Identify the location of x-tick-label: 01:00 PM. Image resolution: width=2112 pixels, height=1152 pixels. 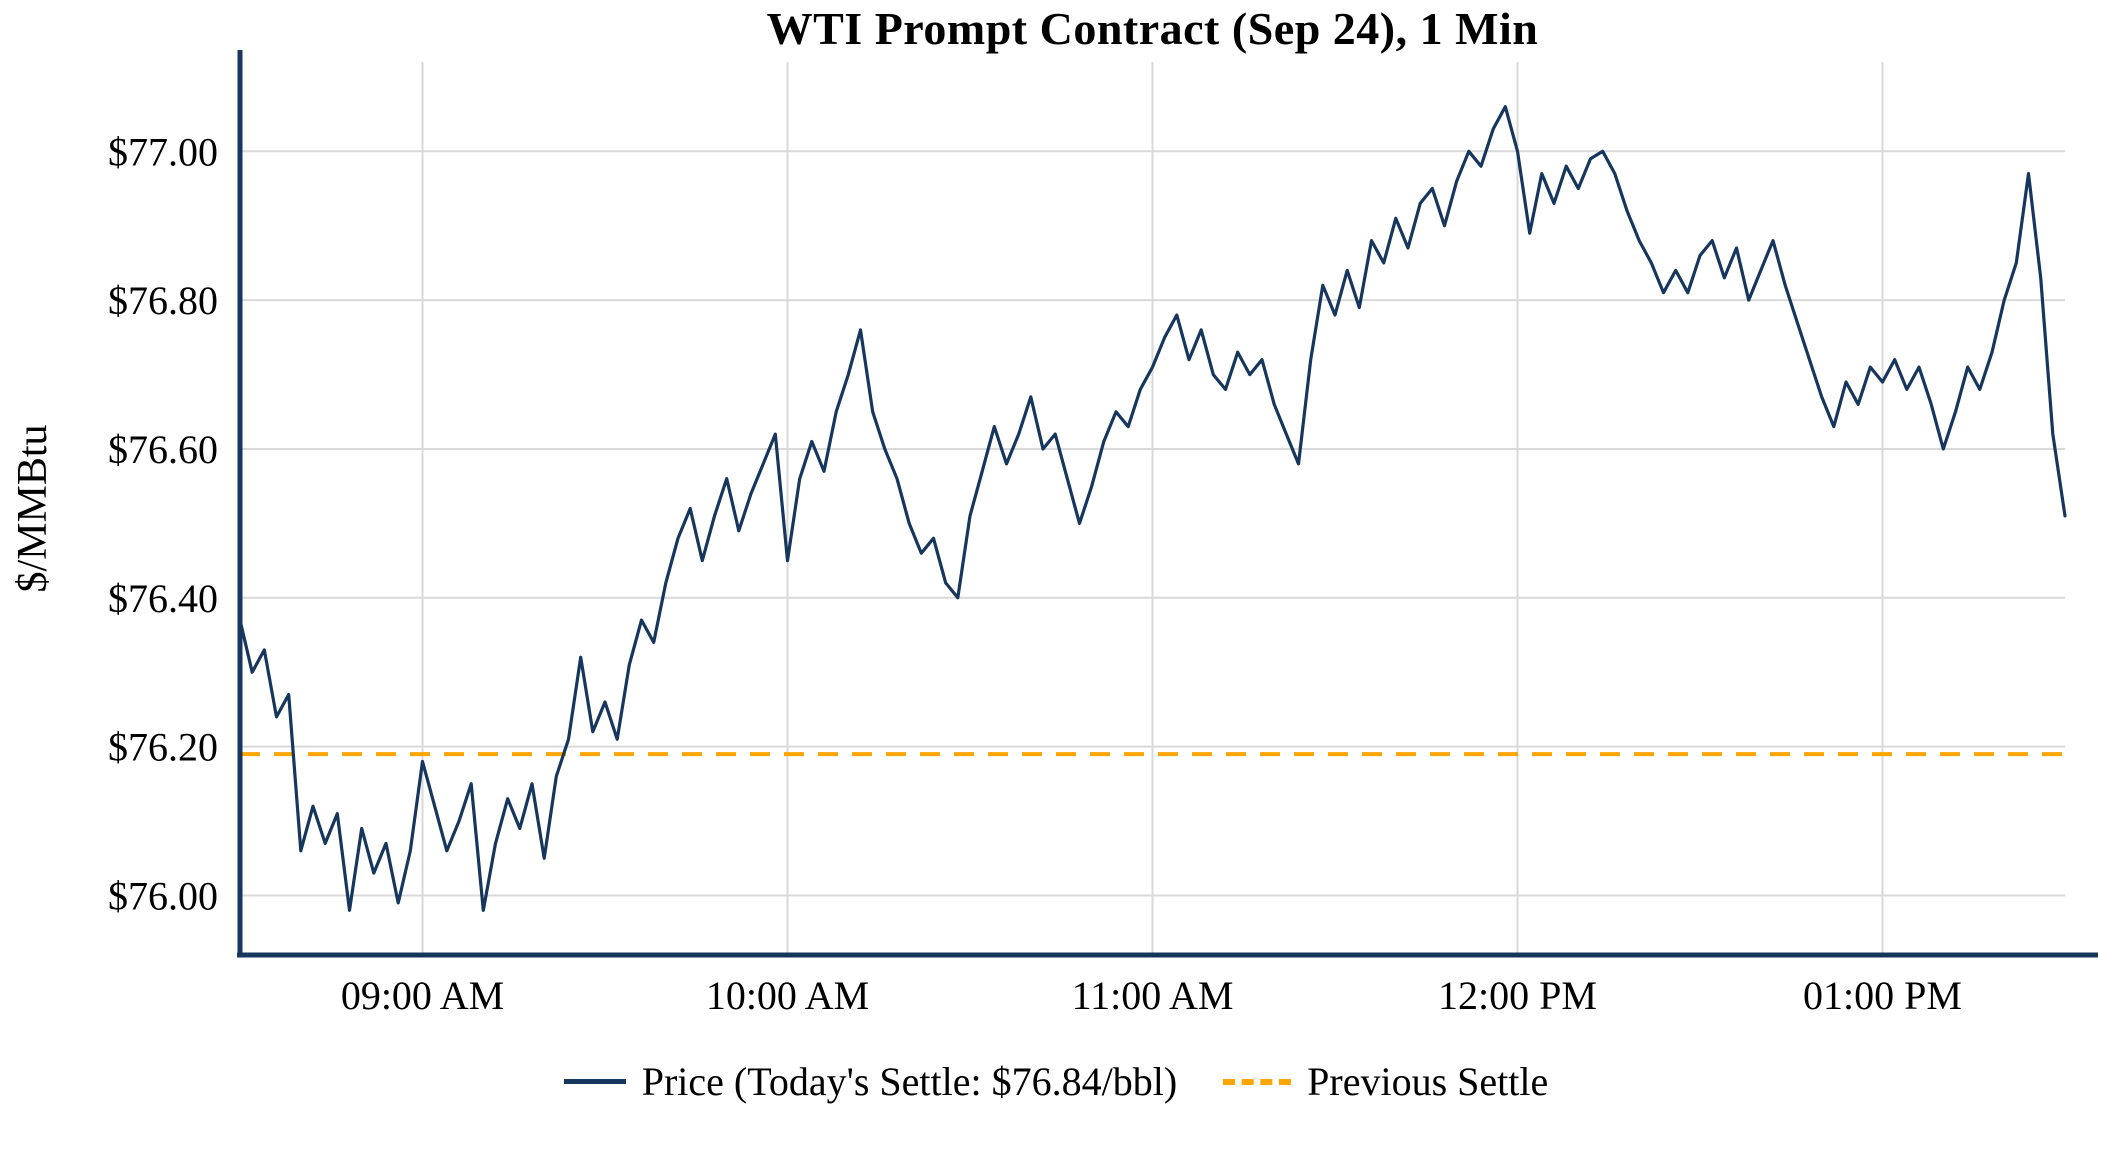
(1882, 995).